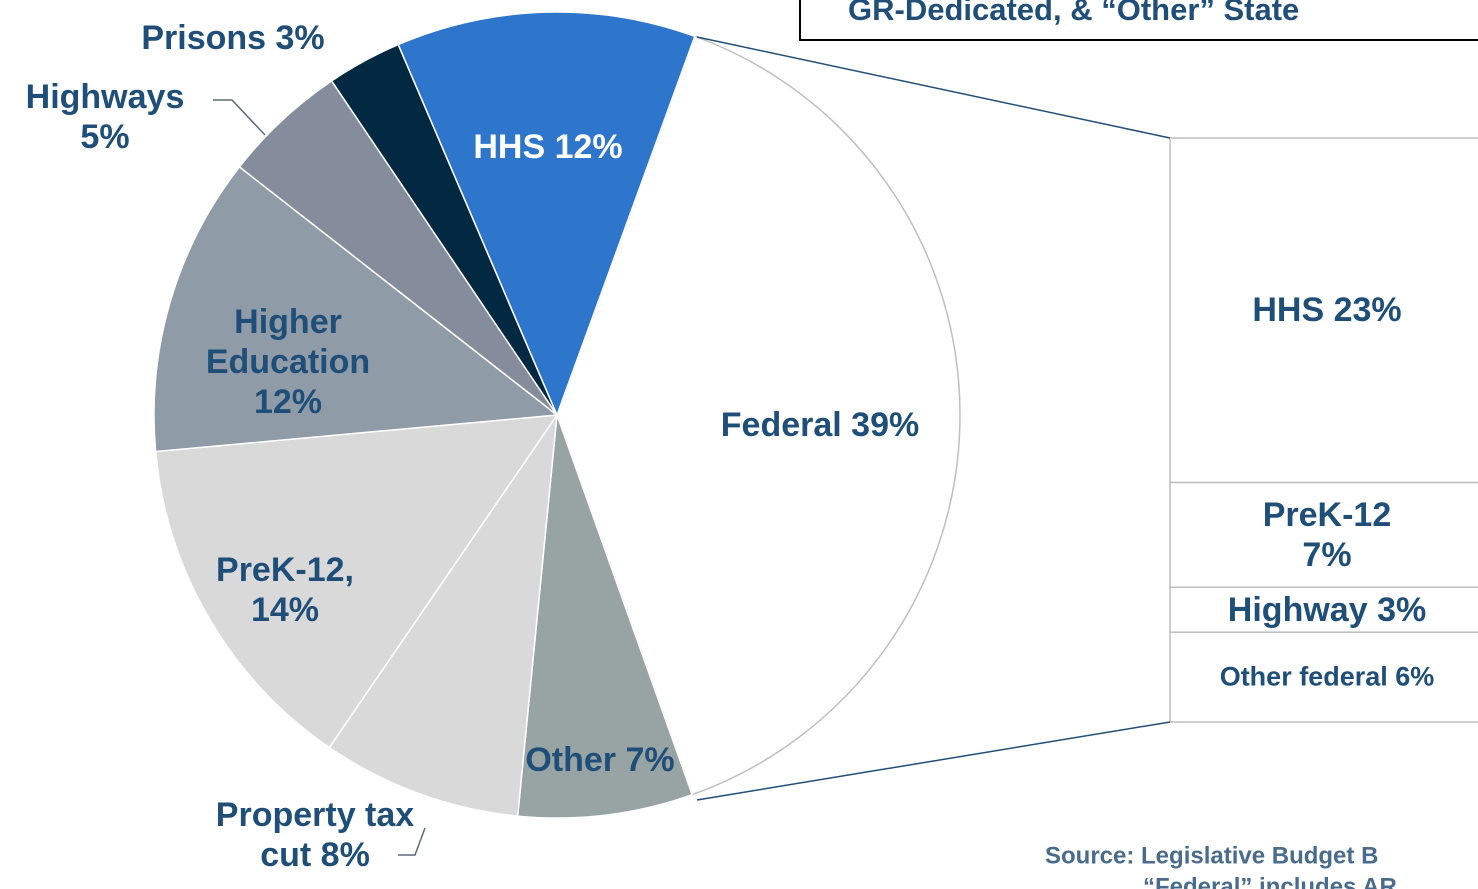 Image resolution: width=1478 pixels, height=889 pixels. I want to click on slice-value: 39%, so click(885, 425).